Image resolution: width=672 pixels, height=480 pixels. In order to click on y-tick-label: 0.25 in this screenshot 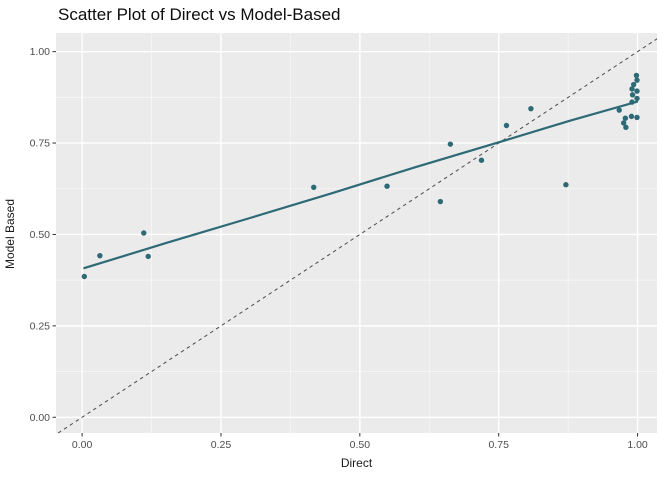, I will do `click(40, 326)`.